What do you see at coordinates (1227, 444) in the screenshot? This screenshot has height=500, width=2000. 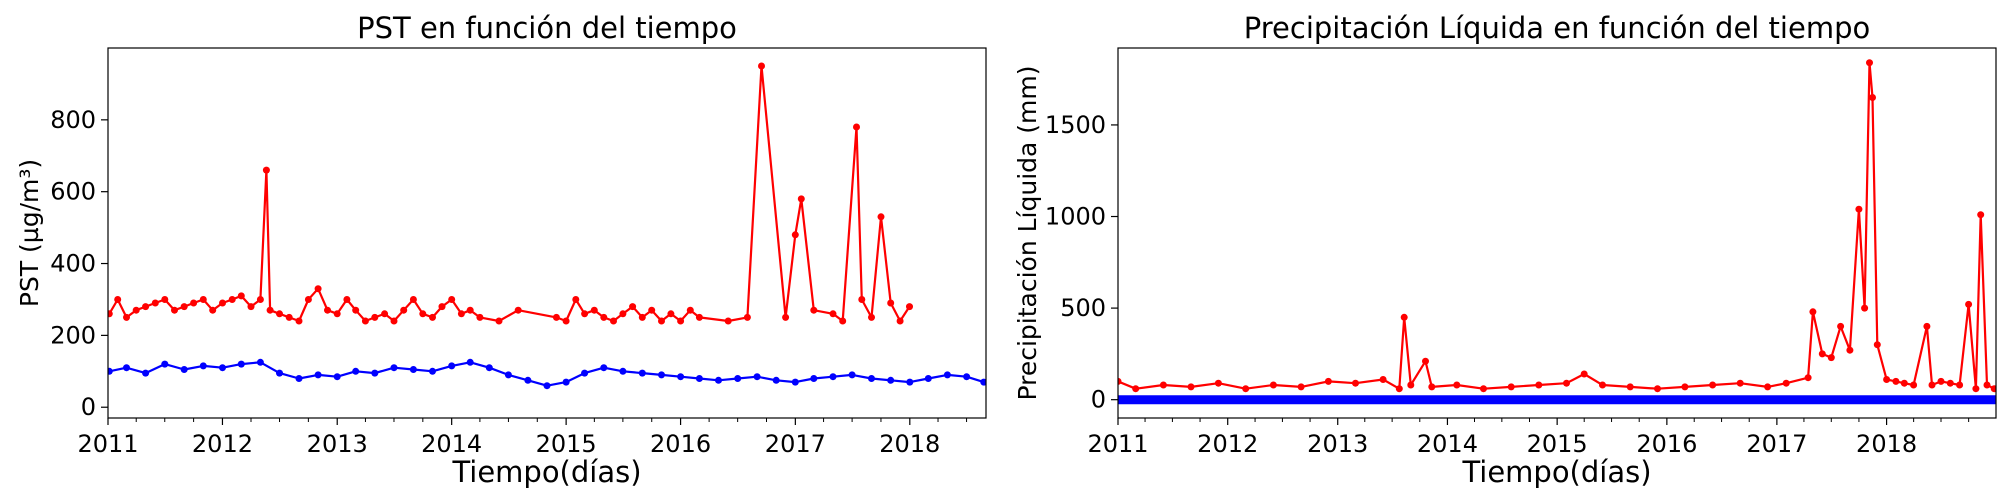 I see `x-tick-label: 2012` at bounding box center [1227, 444].